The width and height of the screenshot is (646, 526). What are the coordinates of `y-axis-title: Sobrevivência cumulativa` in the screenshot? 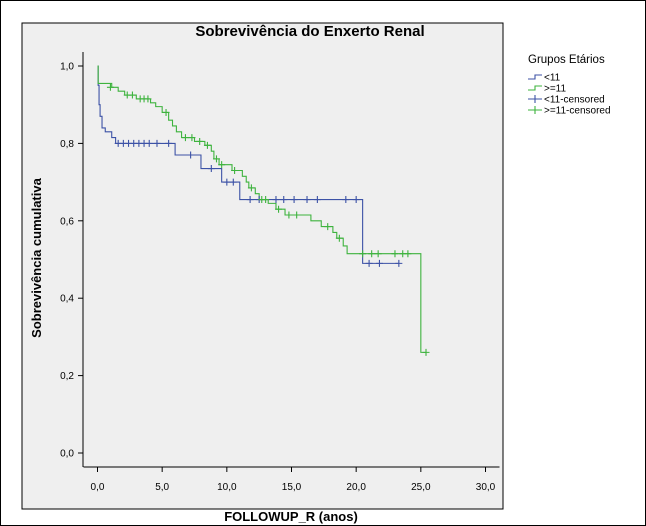 It's located at (36, 257).